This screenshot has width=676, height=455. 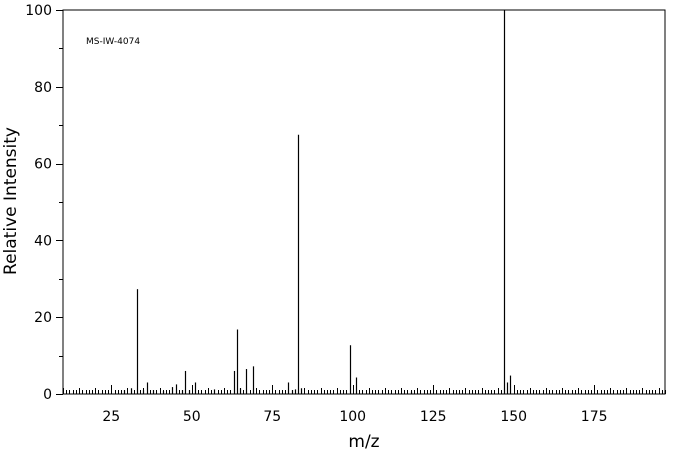 What do you see at coordinates (272, 417) in the screenshot?
I see `x-tick-label: 75` at bounding box center [272, 417].